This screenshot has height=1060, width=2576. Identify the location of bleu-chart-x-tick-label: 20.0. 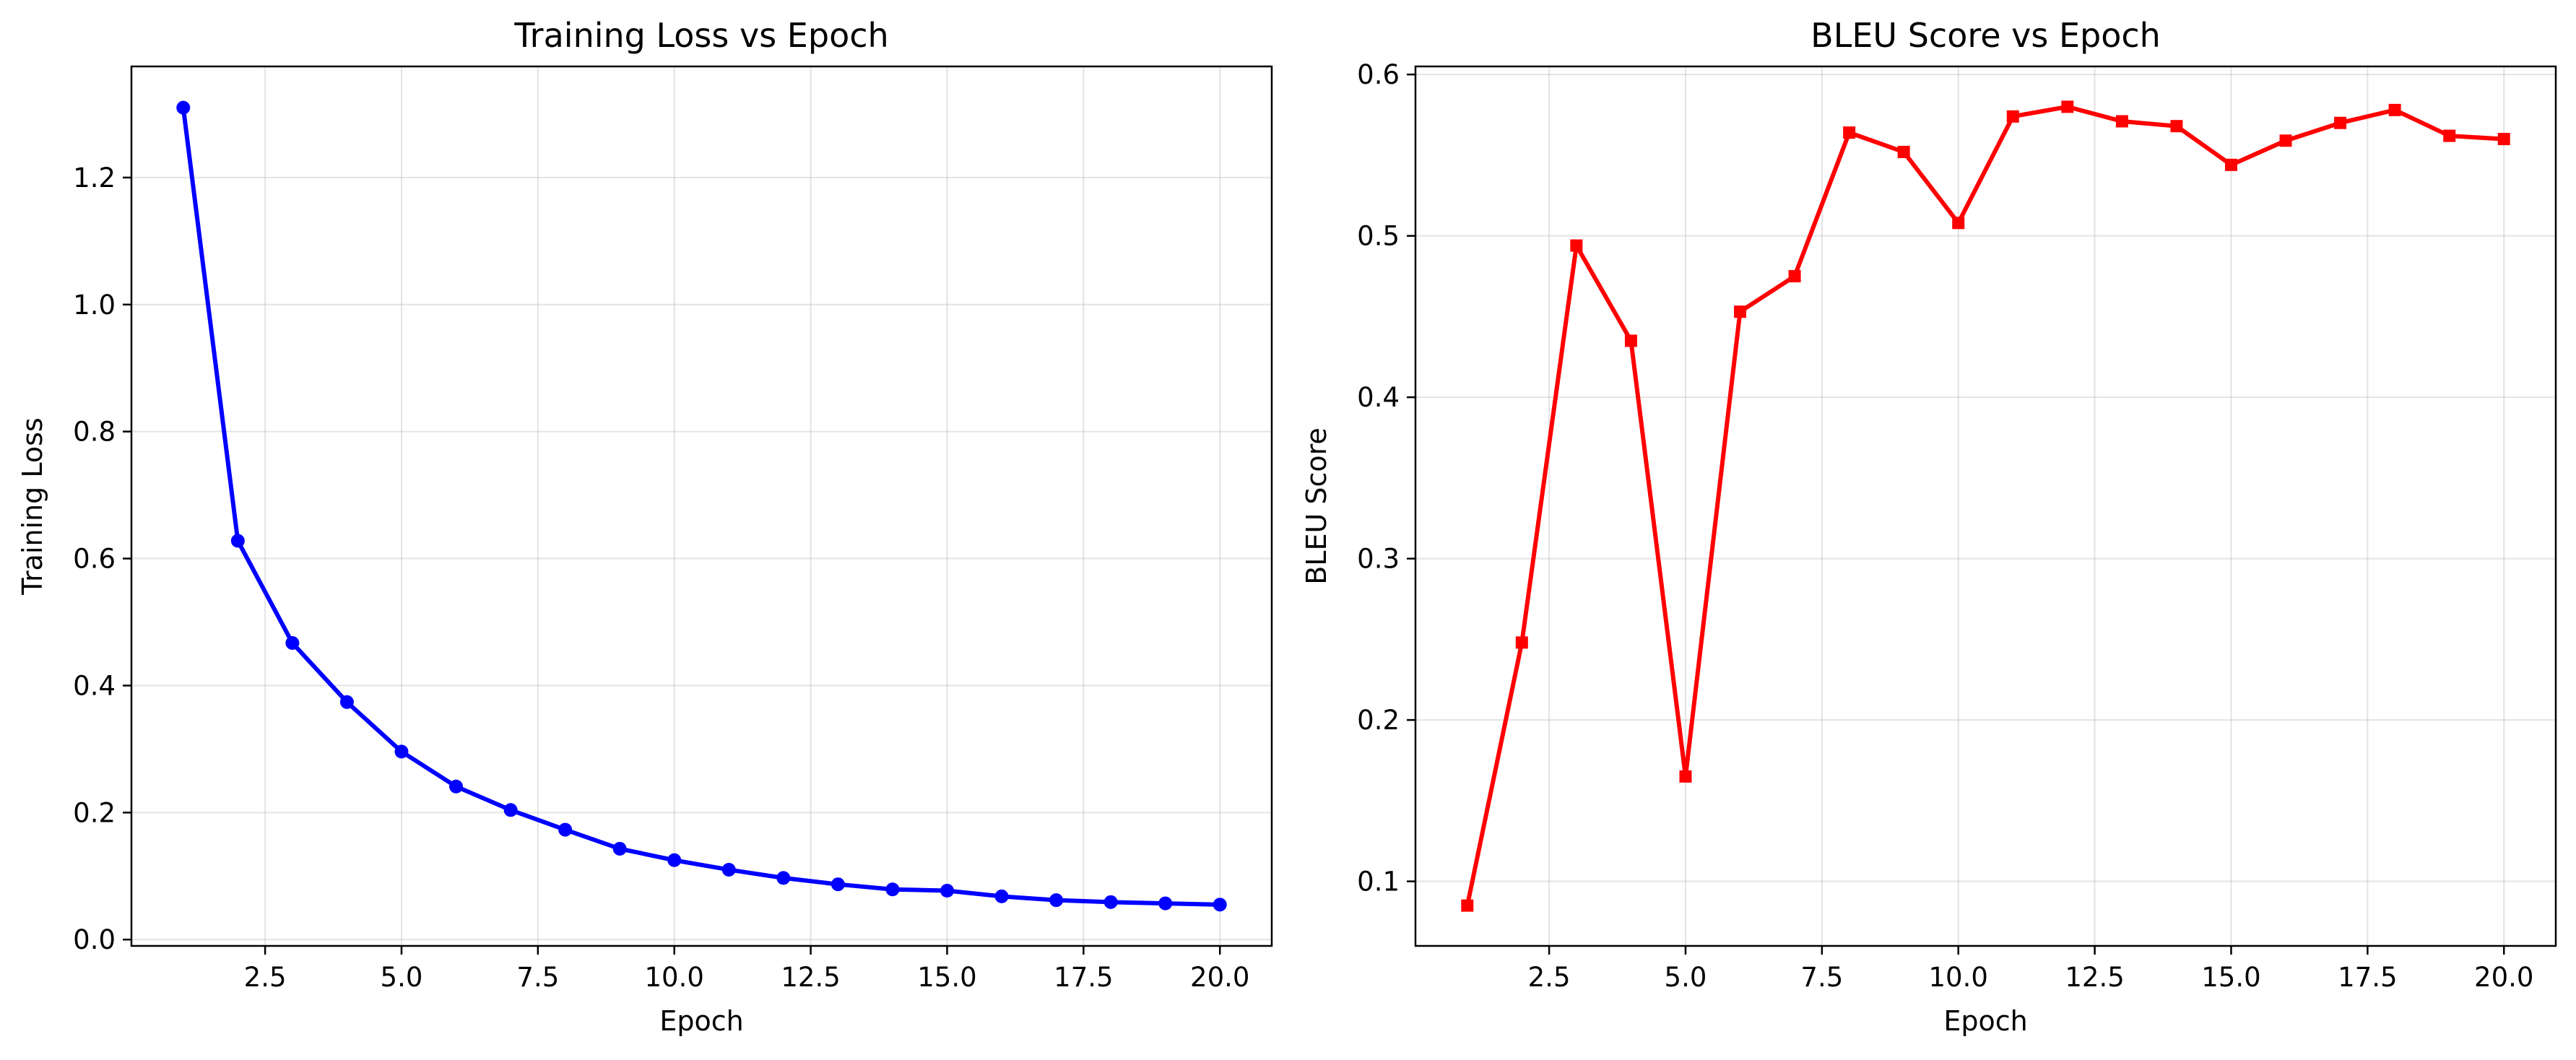
(2503, 977).